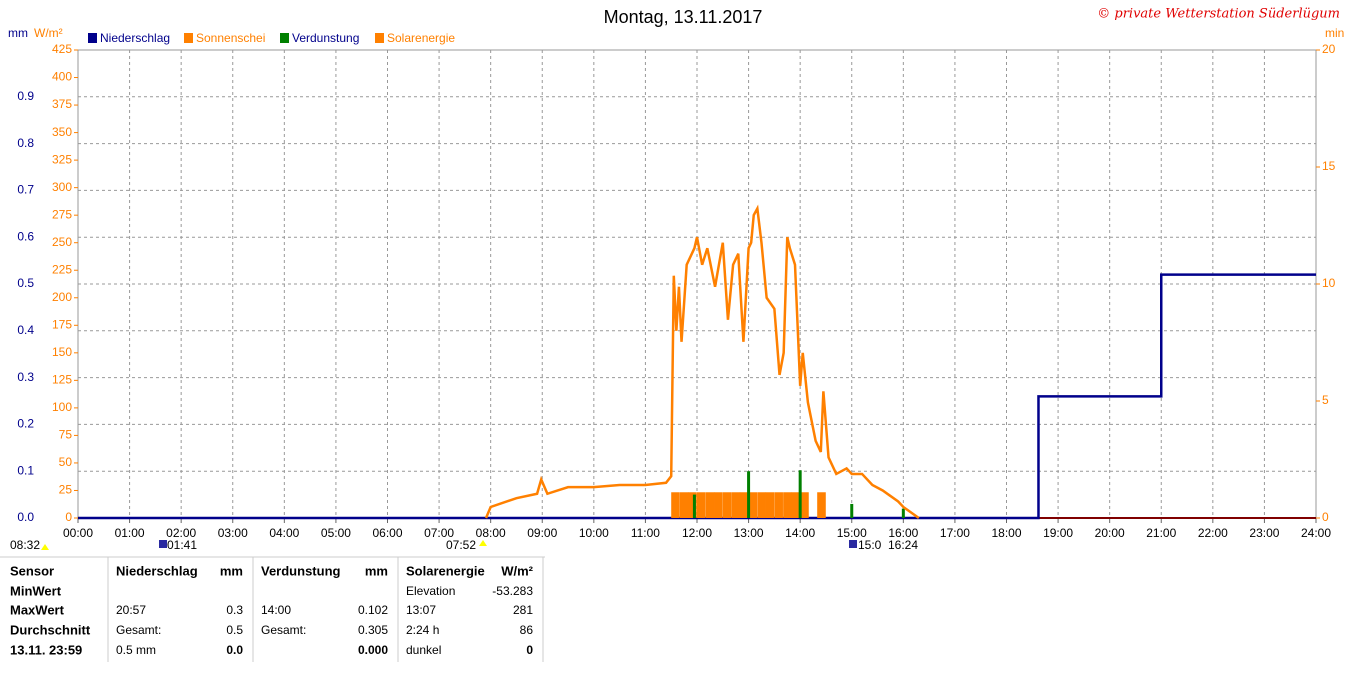 The width and height of the screenshot is (1366, 675). What do you see at coordinates (32, 570) in the screenshot?
I see `table-cell: Sensor` at bounding box center [32, 570].